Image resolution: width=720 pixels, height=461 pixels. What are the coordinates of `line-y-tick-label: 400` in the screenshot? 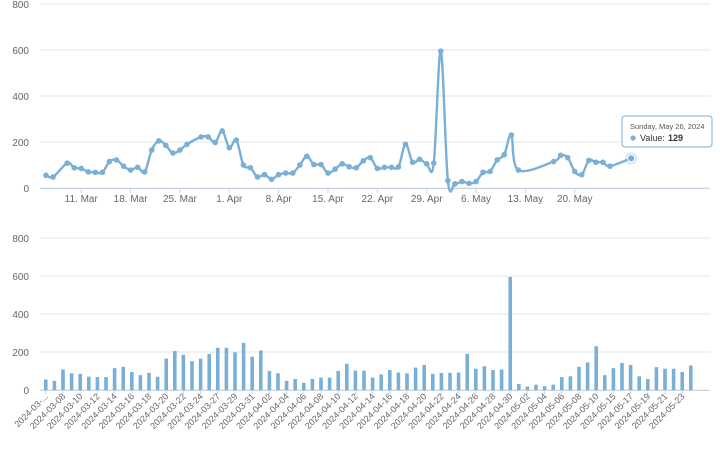 It's located at (20, 97).